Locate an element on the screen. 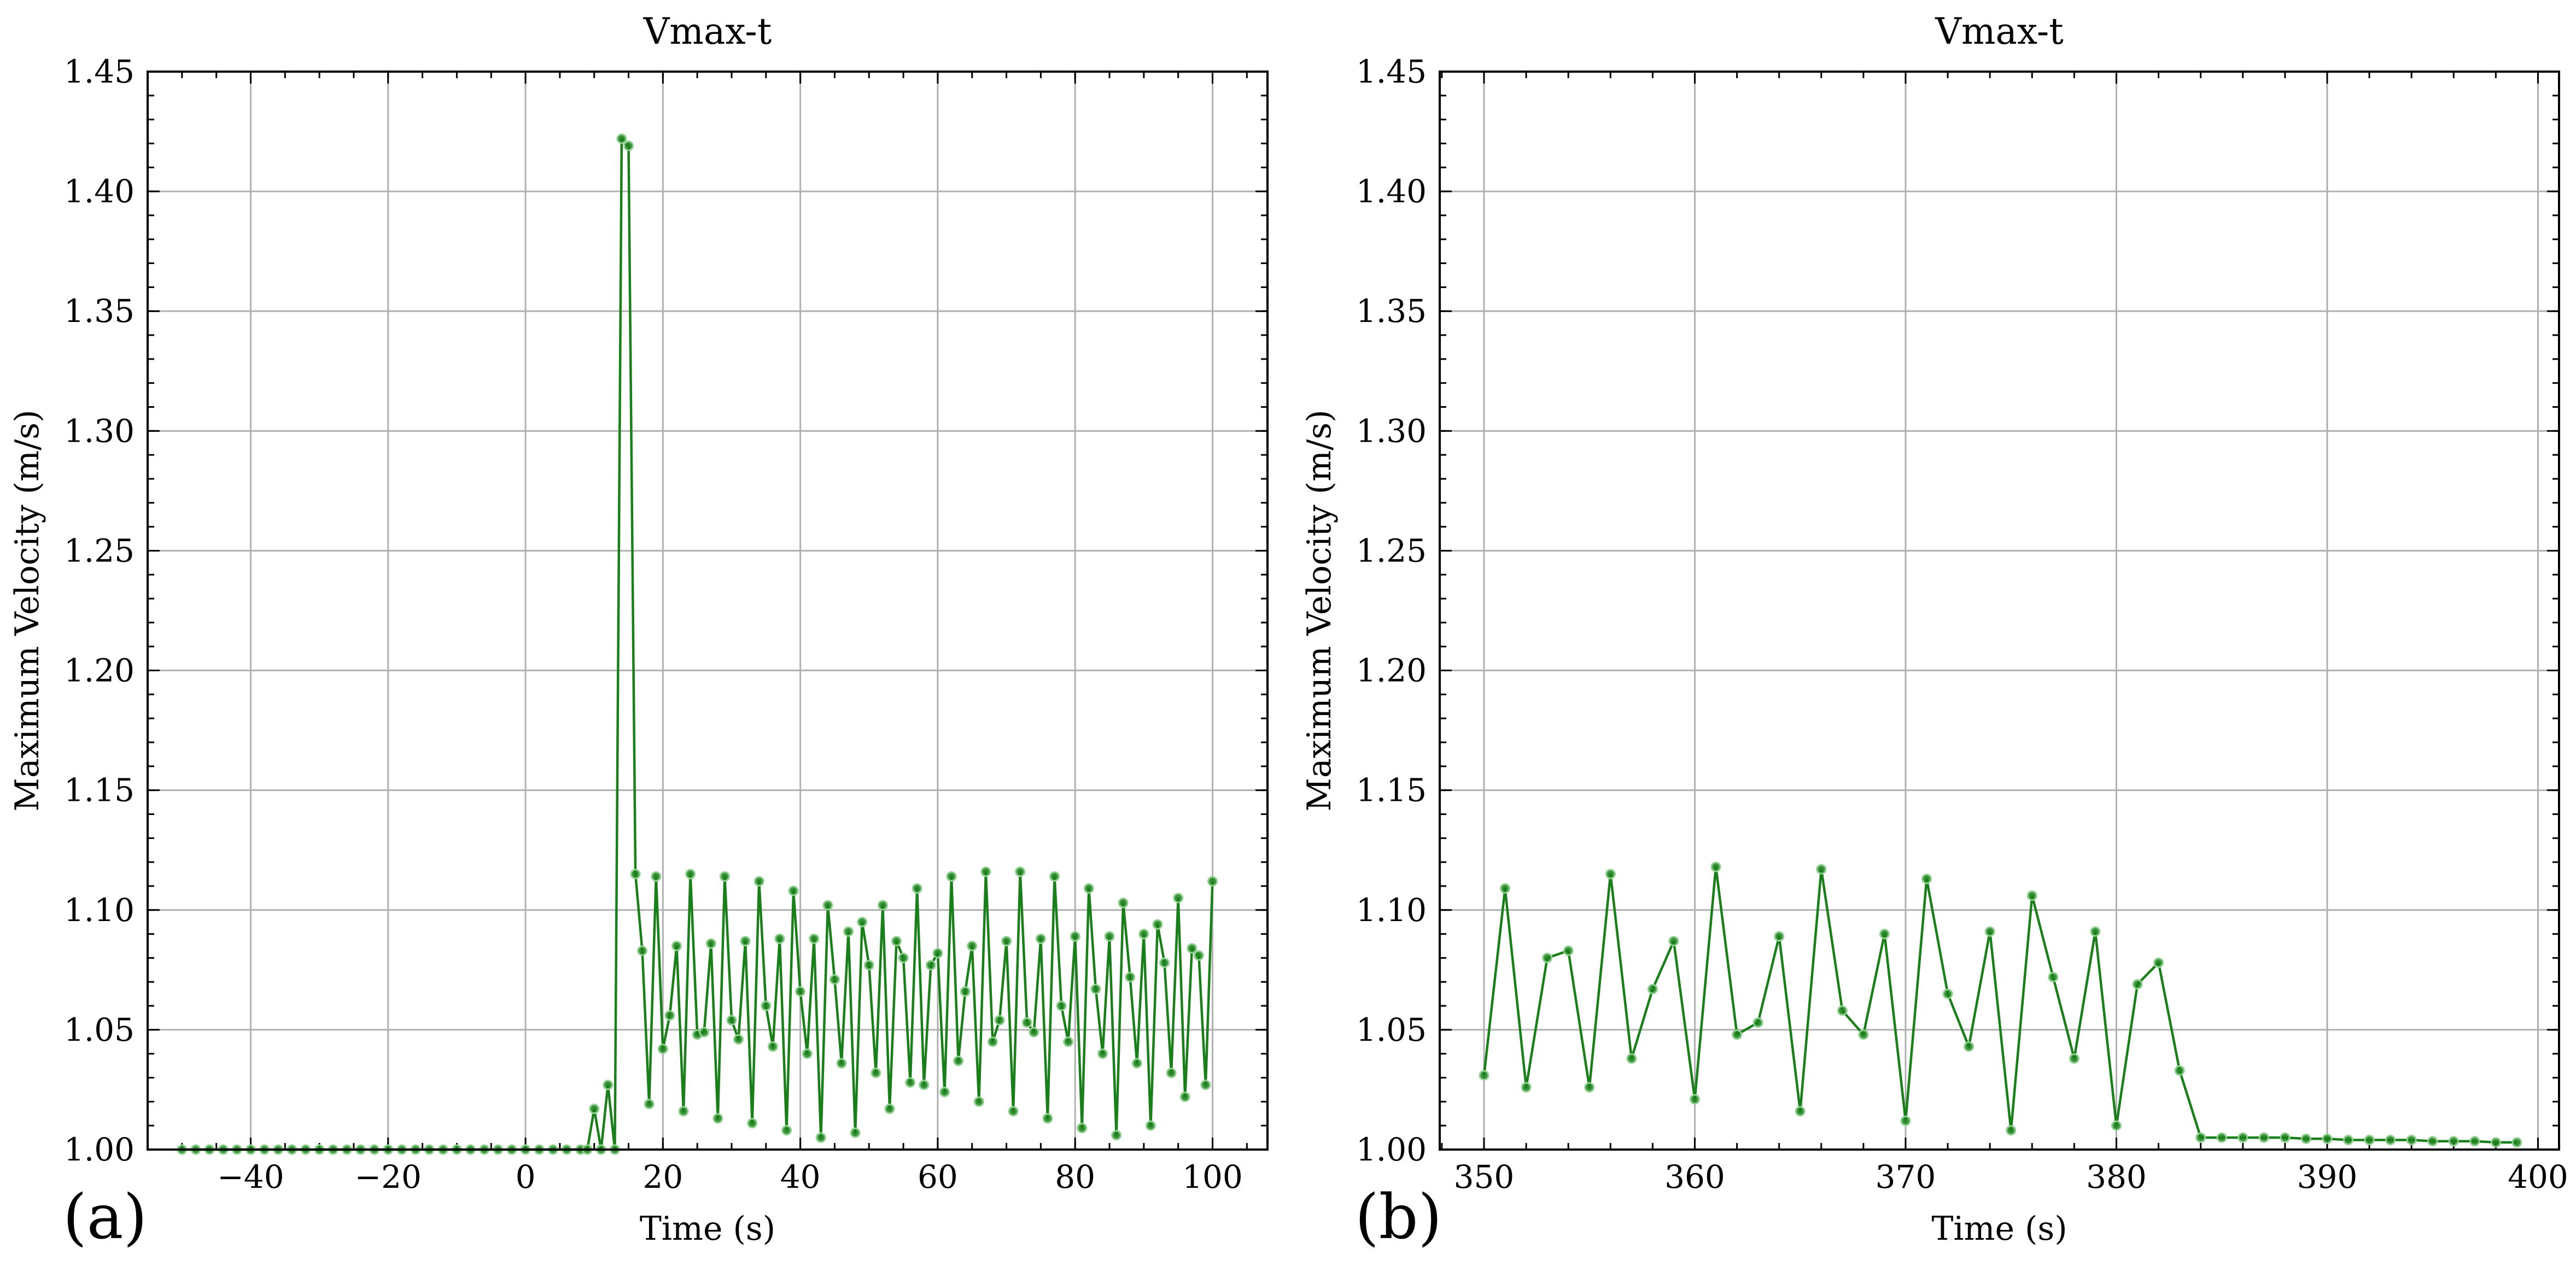 This screenshot has height=1272, width=2576. x-tick-label: 350 is located at coordinates (1484, 1176).